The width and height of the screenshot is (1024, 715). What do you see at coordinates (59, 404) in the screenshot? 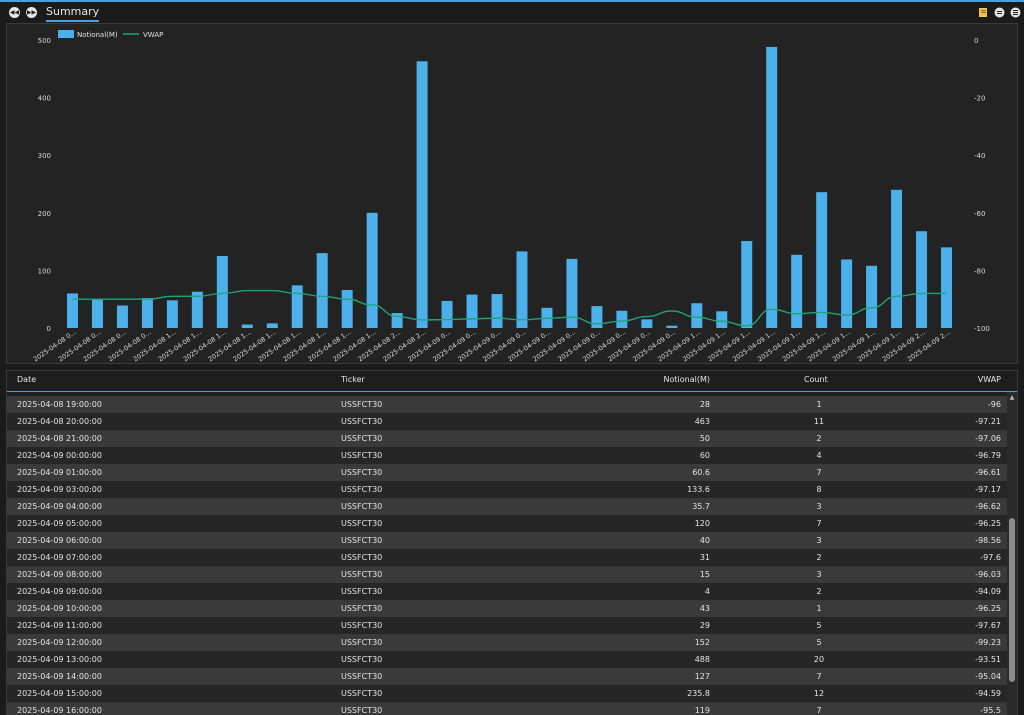
I see `cell-date: 2025-04-08 19:00:00` at bounding box center [59, 404].